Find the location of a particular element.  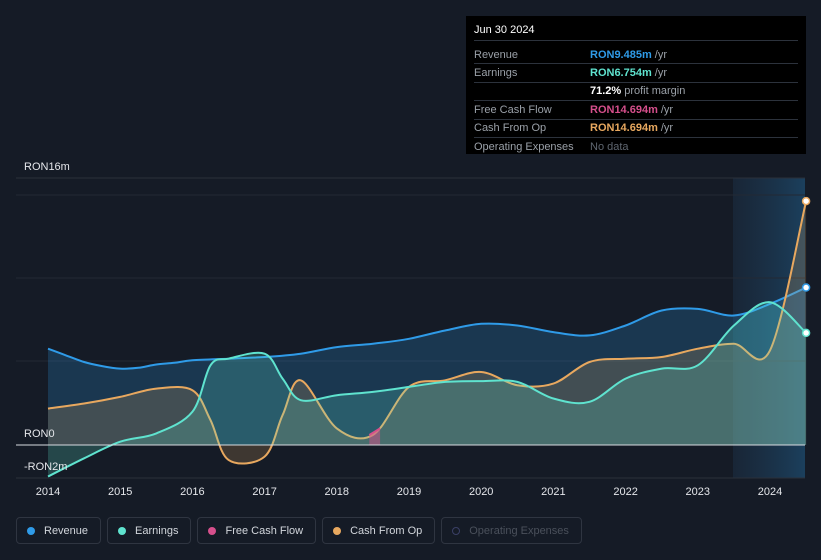

x-tick-label: 2022 is located at coordinates (625, 492).